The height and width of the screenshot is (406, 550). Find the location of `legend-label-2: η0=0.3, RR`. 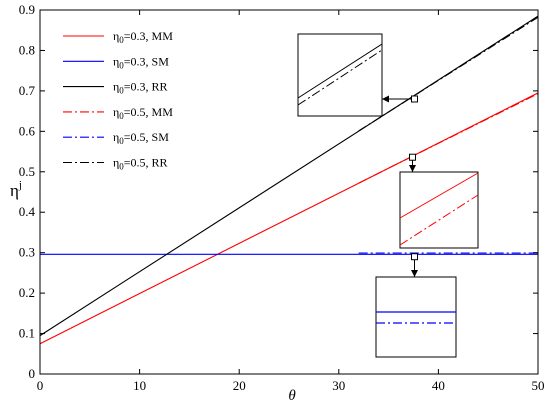

legend-label-2: η0=0.3, RR is located at coordinates (140, 88).